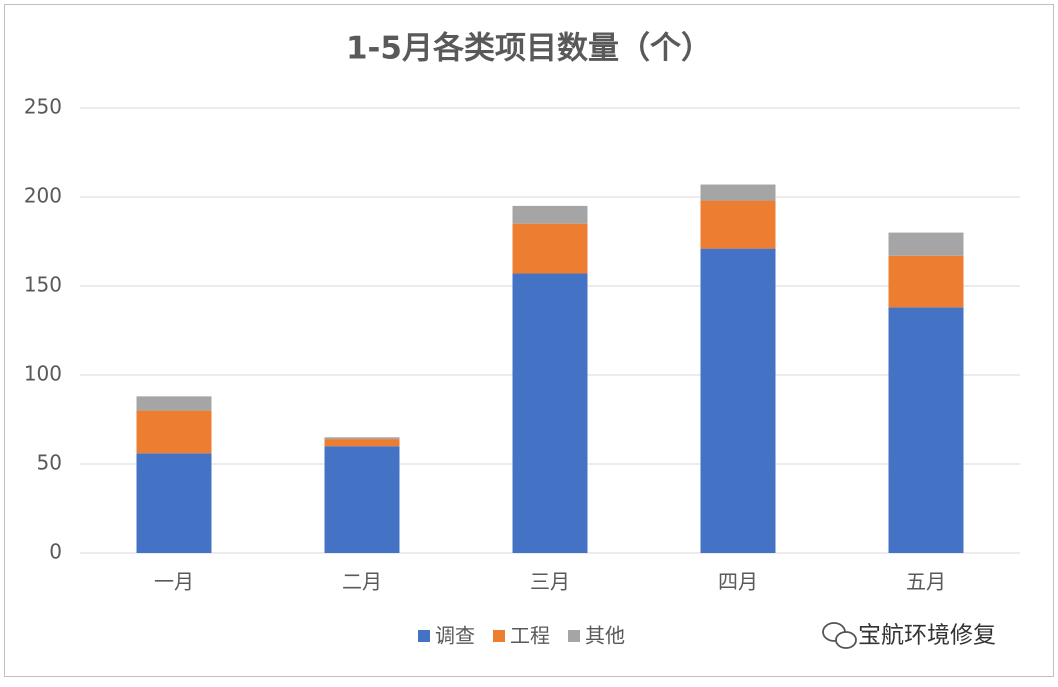  I want to click on y-tick-label: 200, so click(43, 196).